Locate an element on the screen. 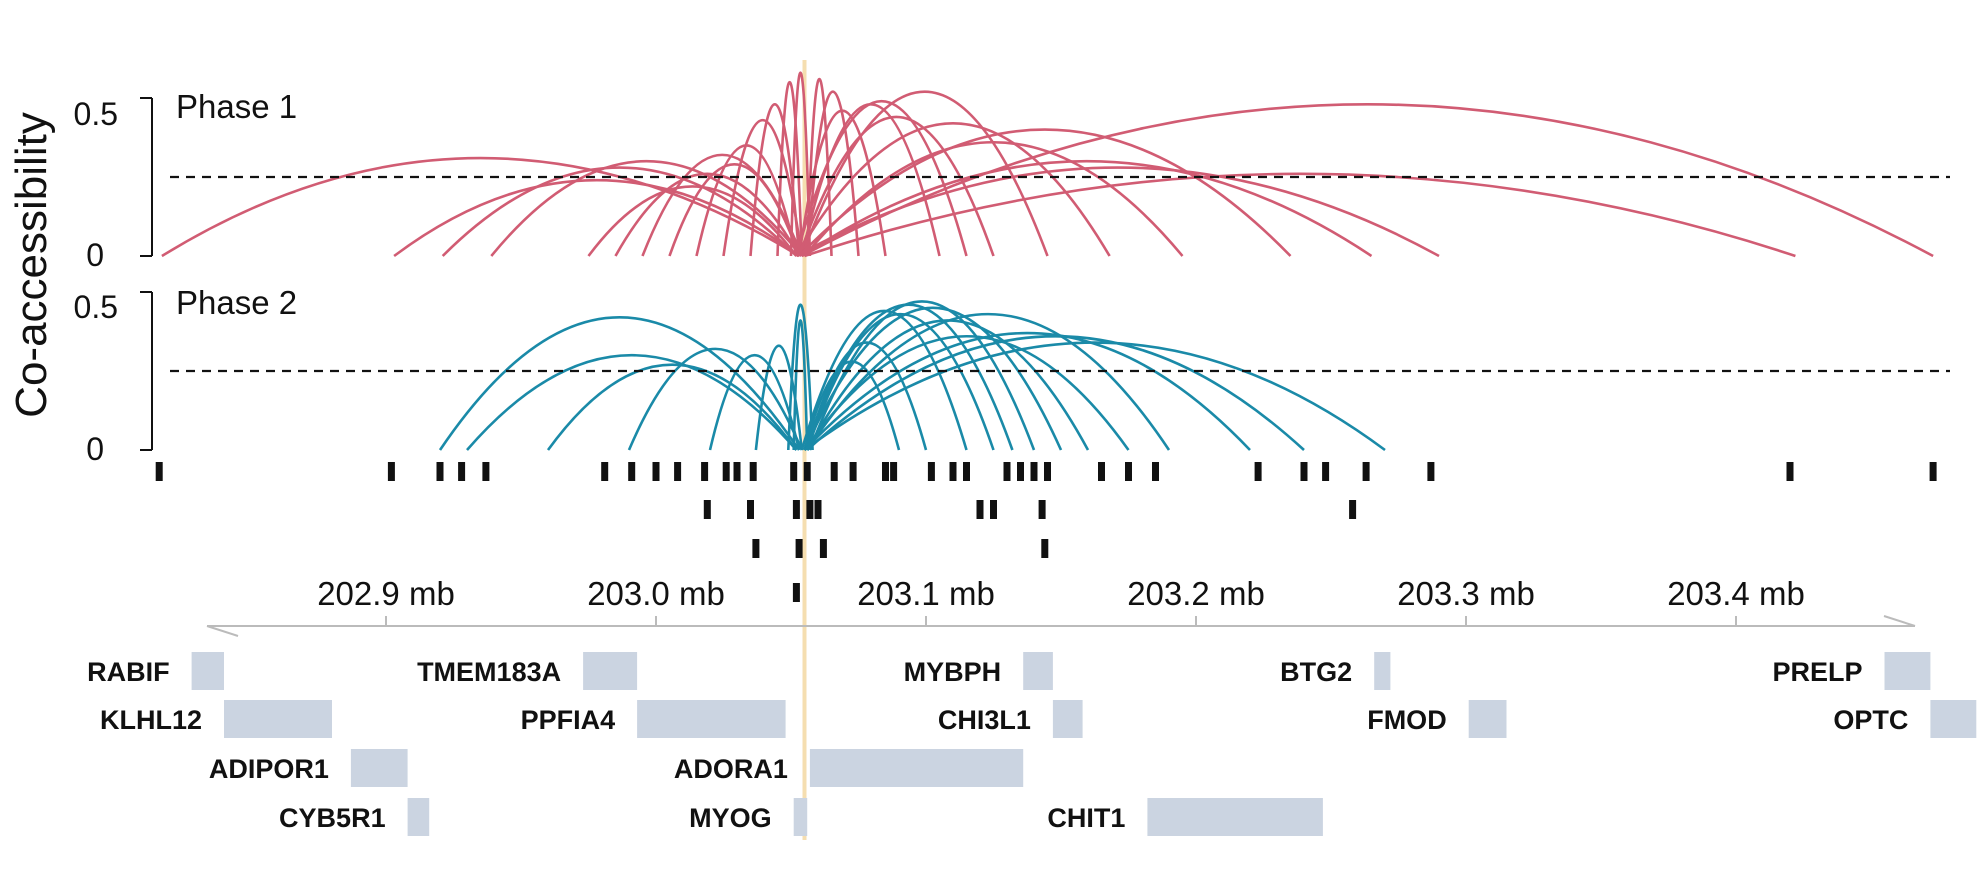  gene-label: MYBPH is located at coordinates (953, 672).